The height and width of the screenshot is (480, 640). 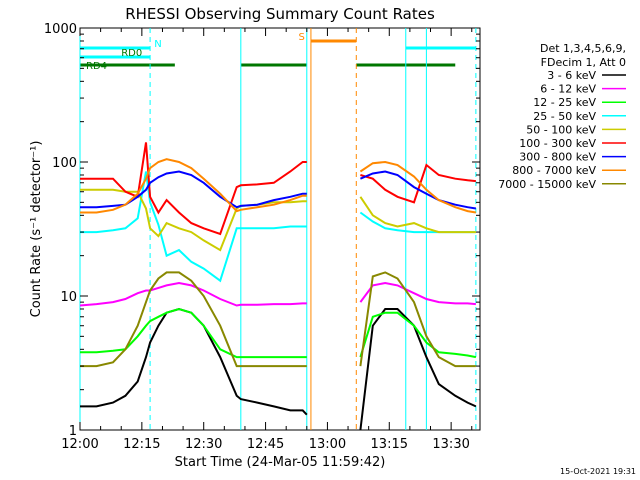 I want to click on chart-title: RHESSI Observing Summary Count Rates, so click(x=280, y=14).